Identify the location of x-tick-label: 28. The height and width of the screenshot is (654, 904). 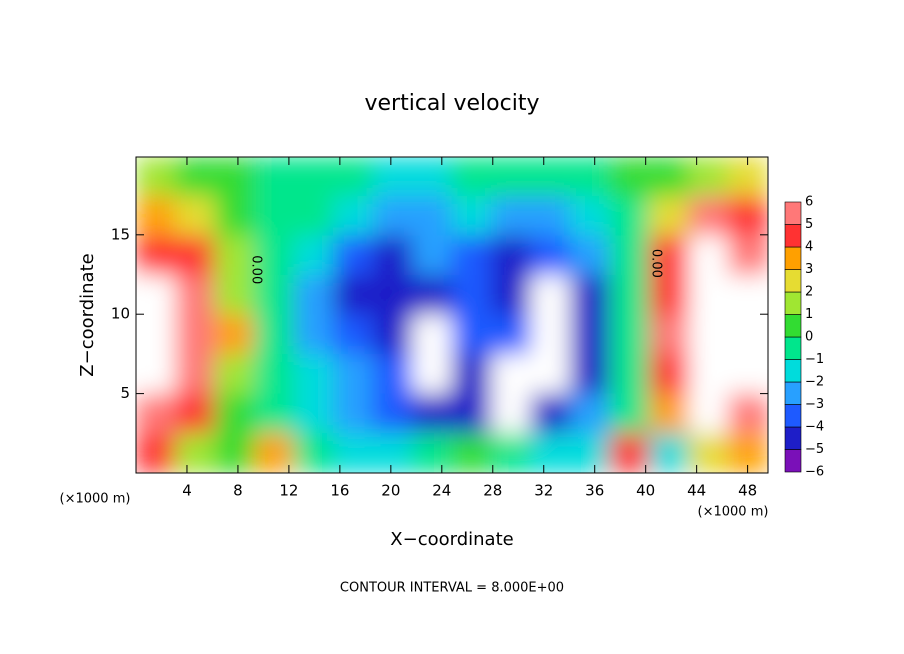
(492, 491).